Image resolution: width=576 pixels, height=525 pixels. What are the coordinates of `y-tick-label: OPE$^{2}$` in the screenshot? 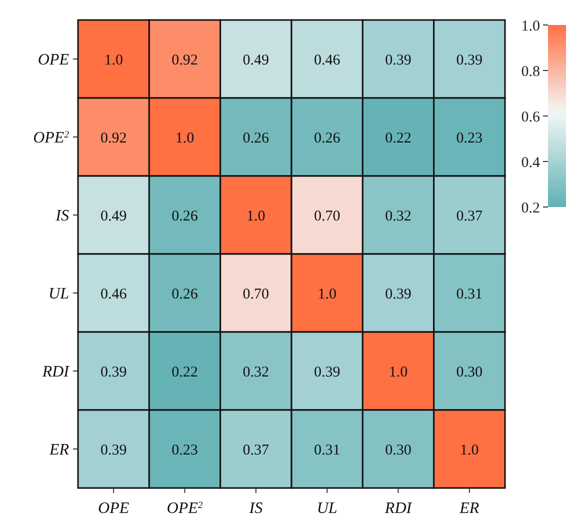 It's located at (51, 138).